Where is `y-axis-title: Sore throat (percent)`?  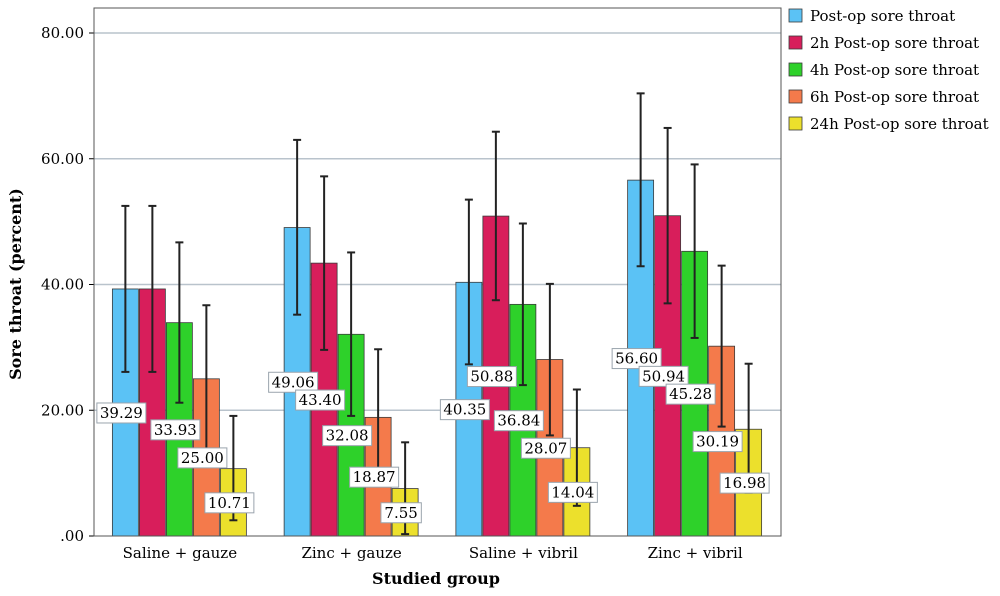
y-axis-title: Sore throat (percent) is located at coordinates (15, 284).